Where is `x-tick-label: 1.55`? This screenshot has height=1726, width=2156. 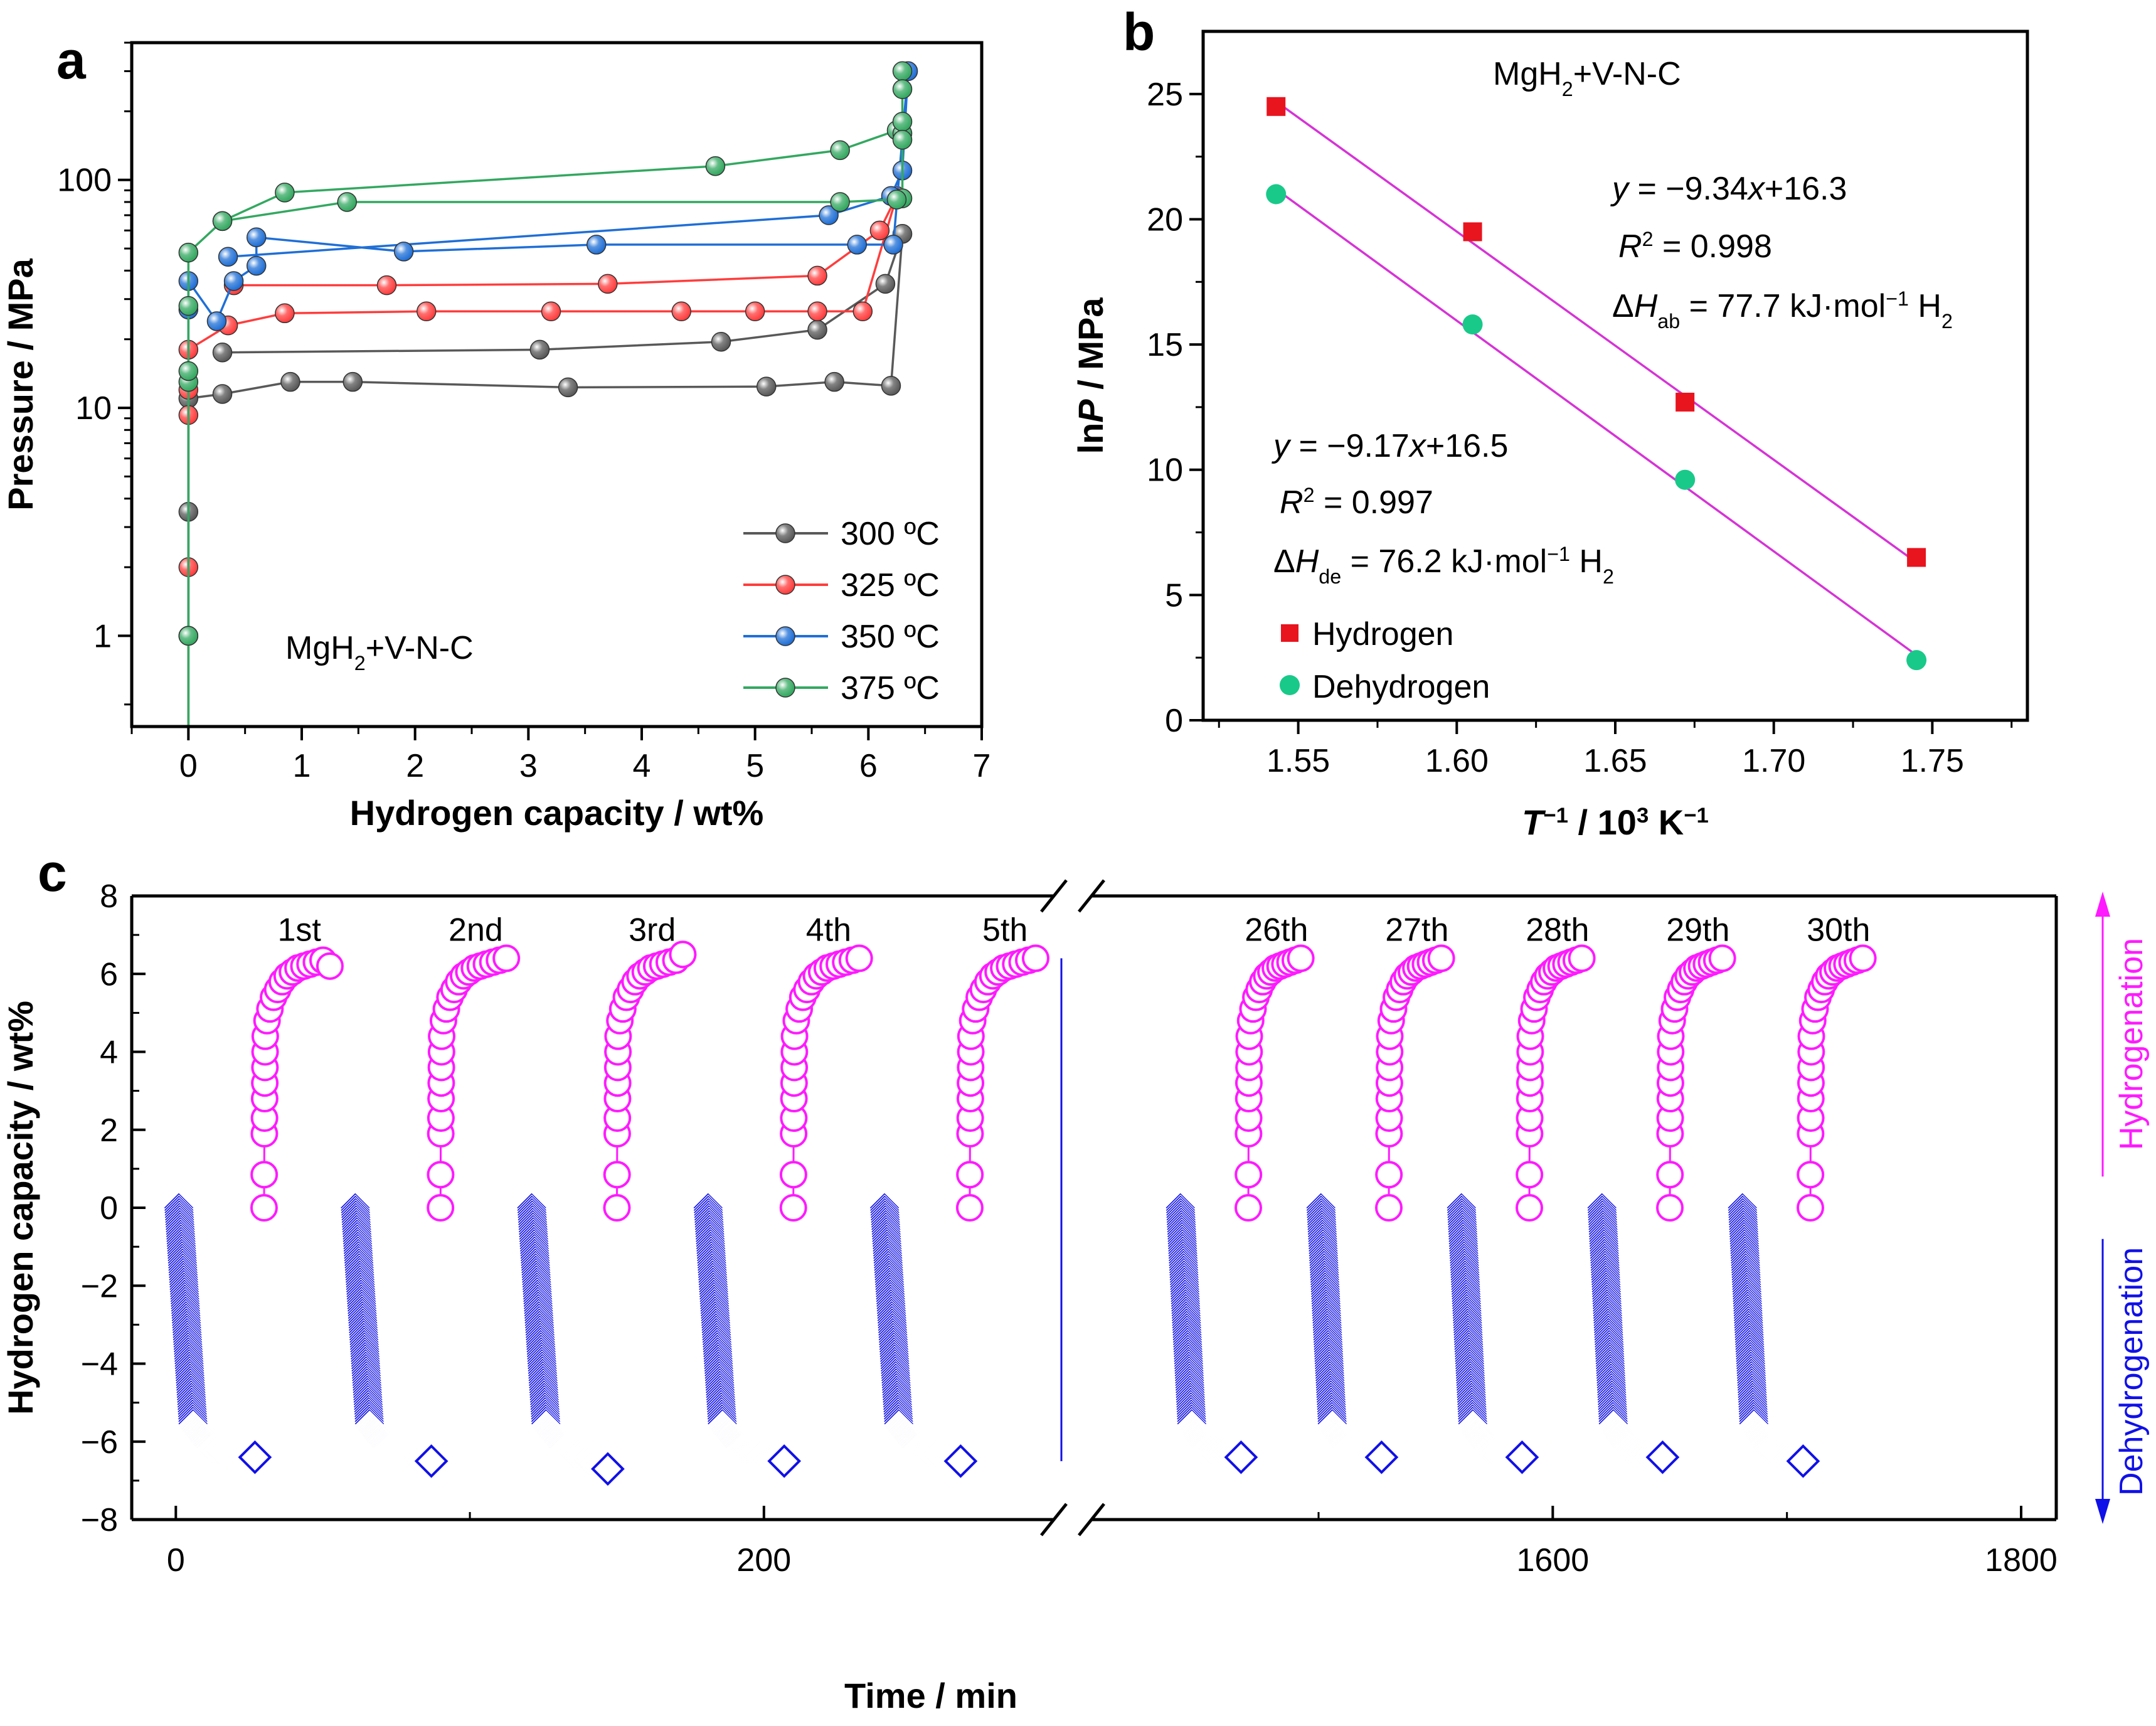
x-tick-label: 1.55 is located at coordinates (1298, 761).